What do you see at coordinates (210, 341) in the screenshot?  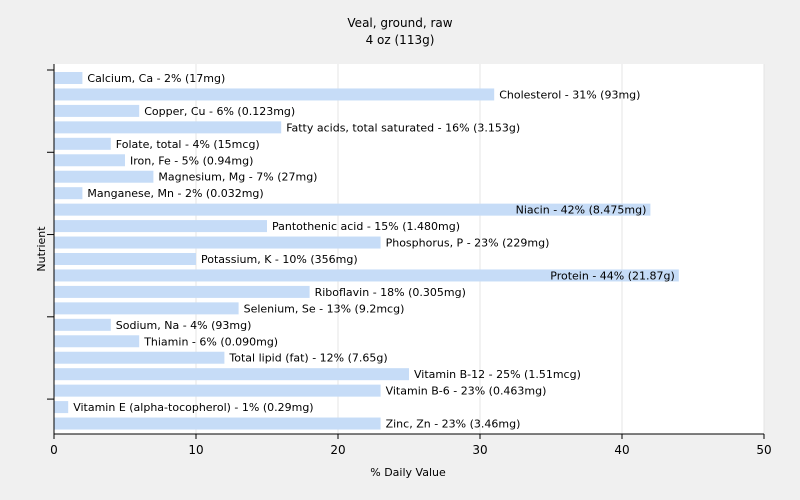 I see `bar-label: Thiamin - 6% (0.090mg)` at bounding box center [210, 341].